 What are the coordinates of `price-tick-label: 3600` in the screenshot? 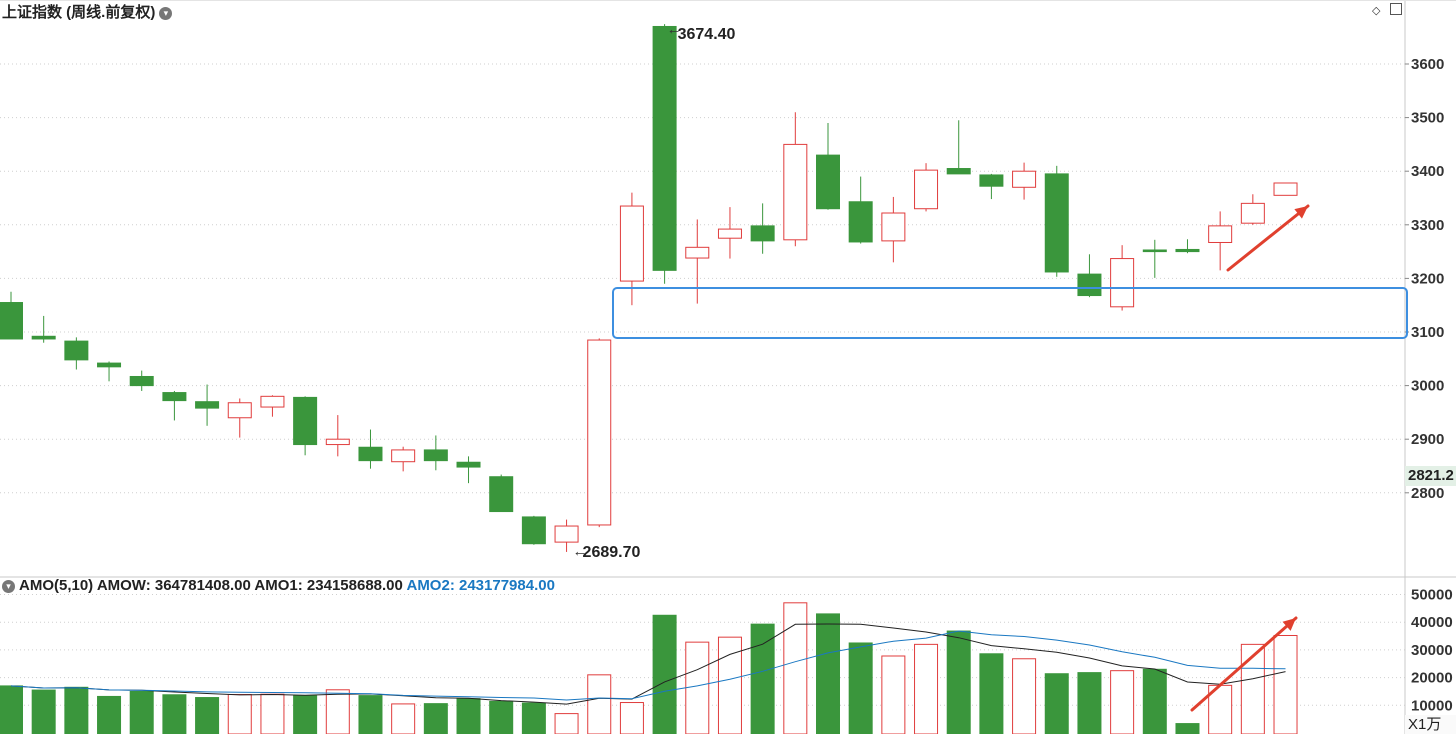 It's located at (1427, 64).